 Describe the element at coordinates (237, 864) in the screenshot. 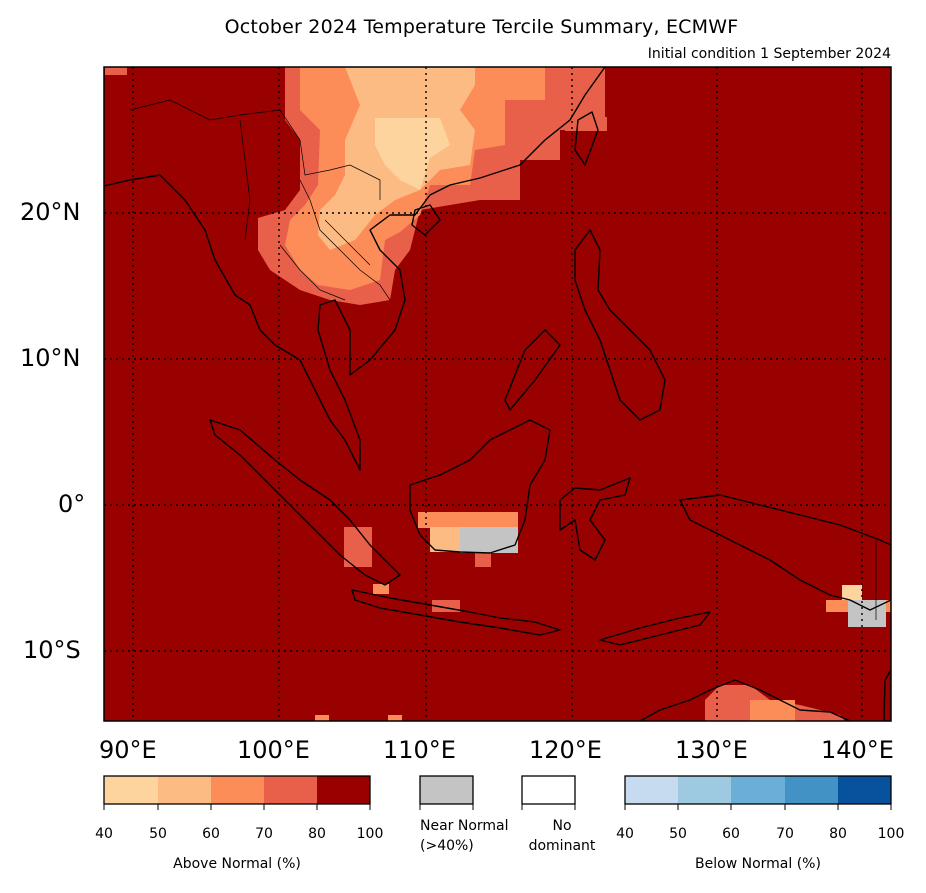

I see `above-normal-caption: Above Normal (%)` at that location.